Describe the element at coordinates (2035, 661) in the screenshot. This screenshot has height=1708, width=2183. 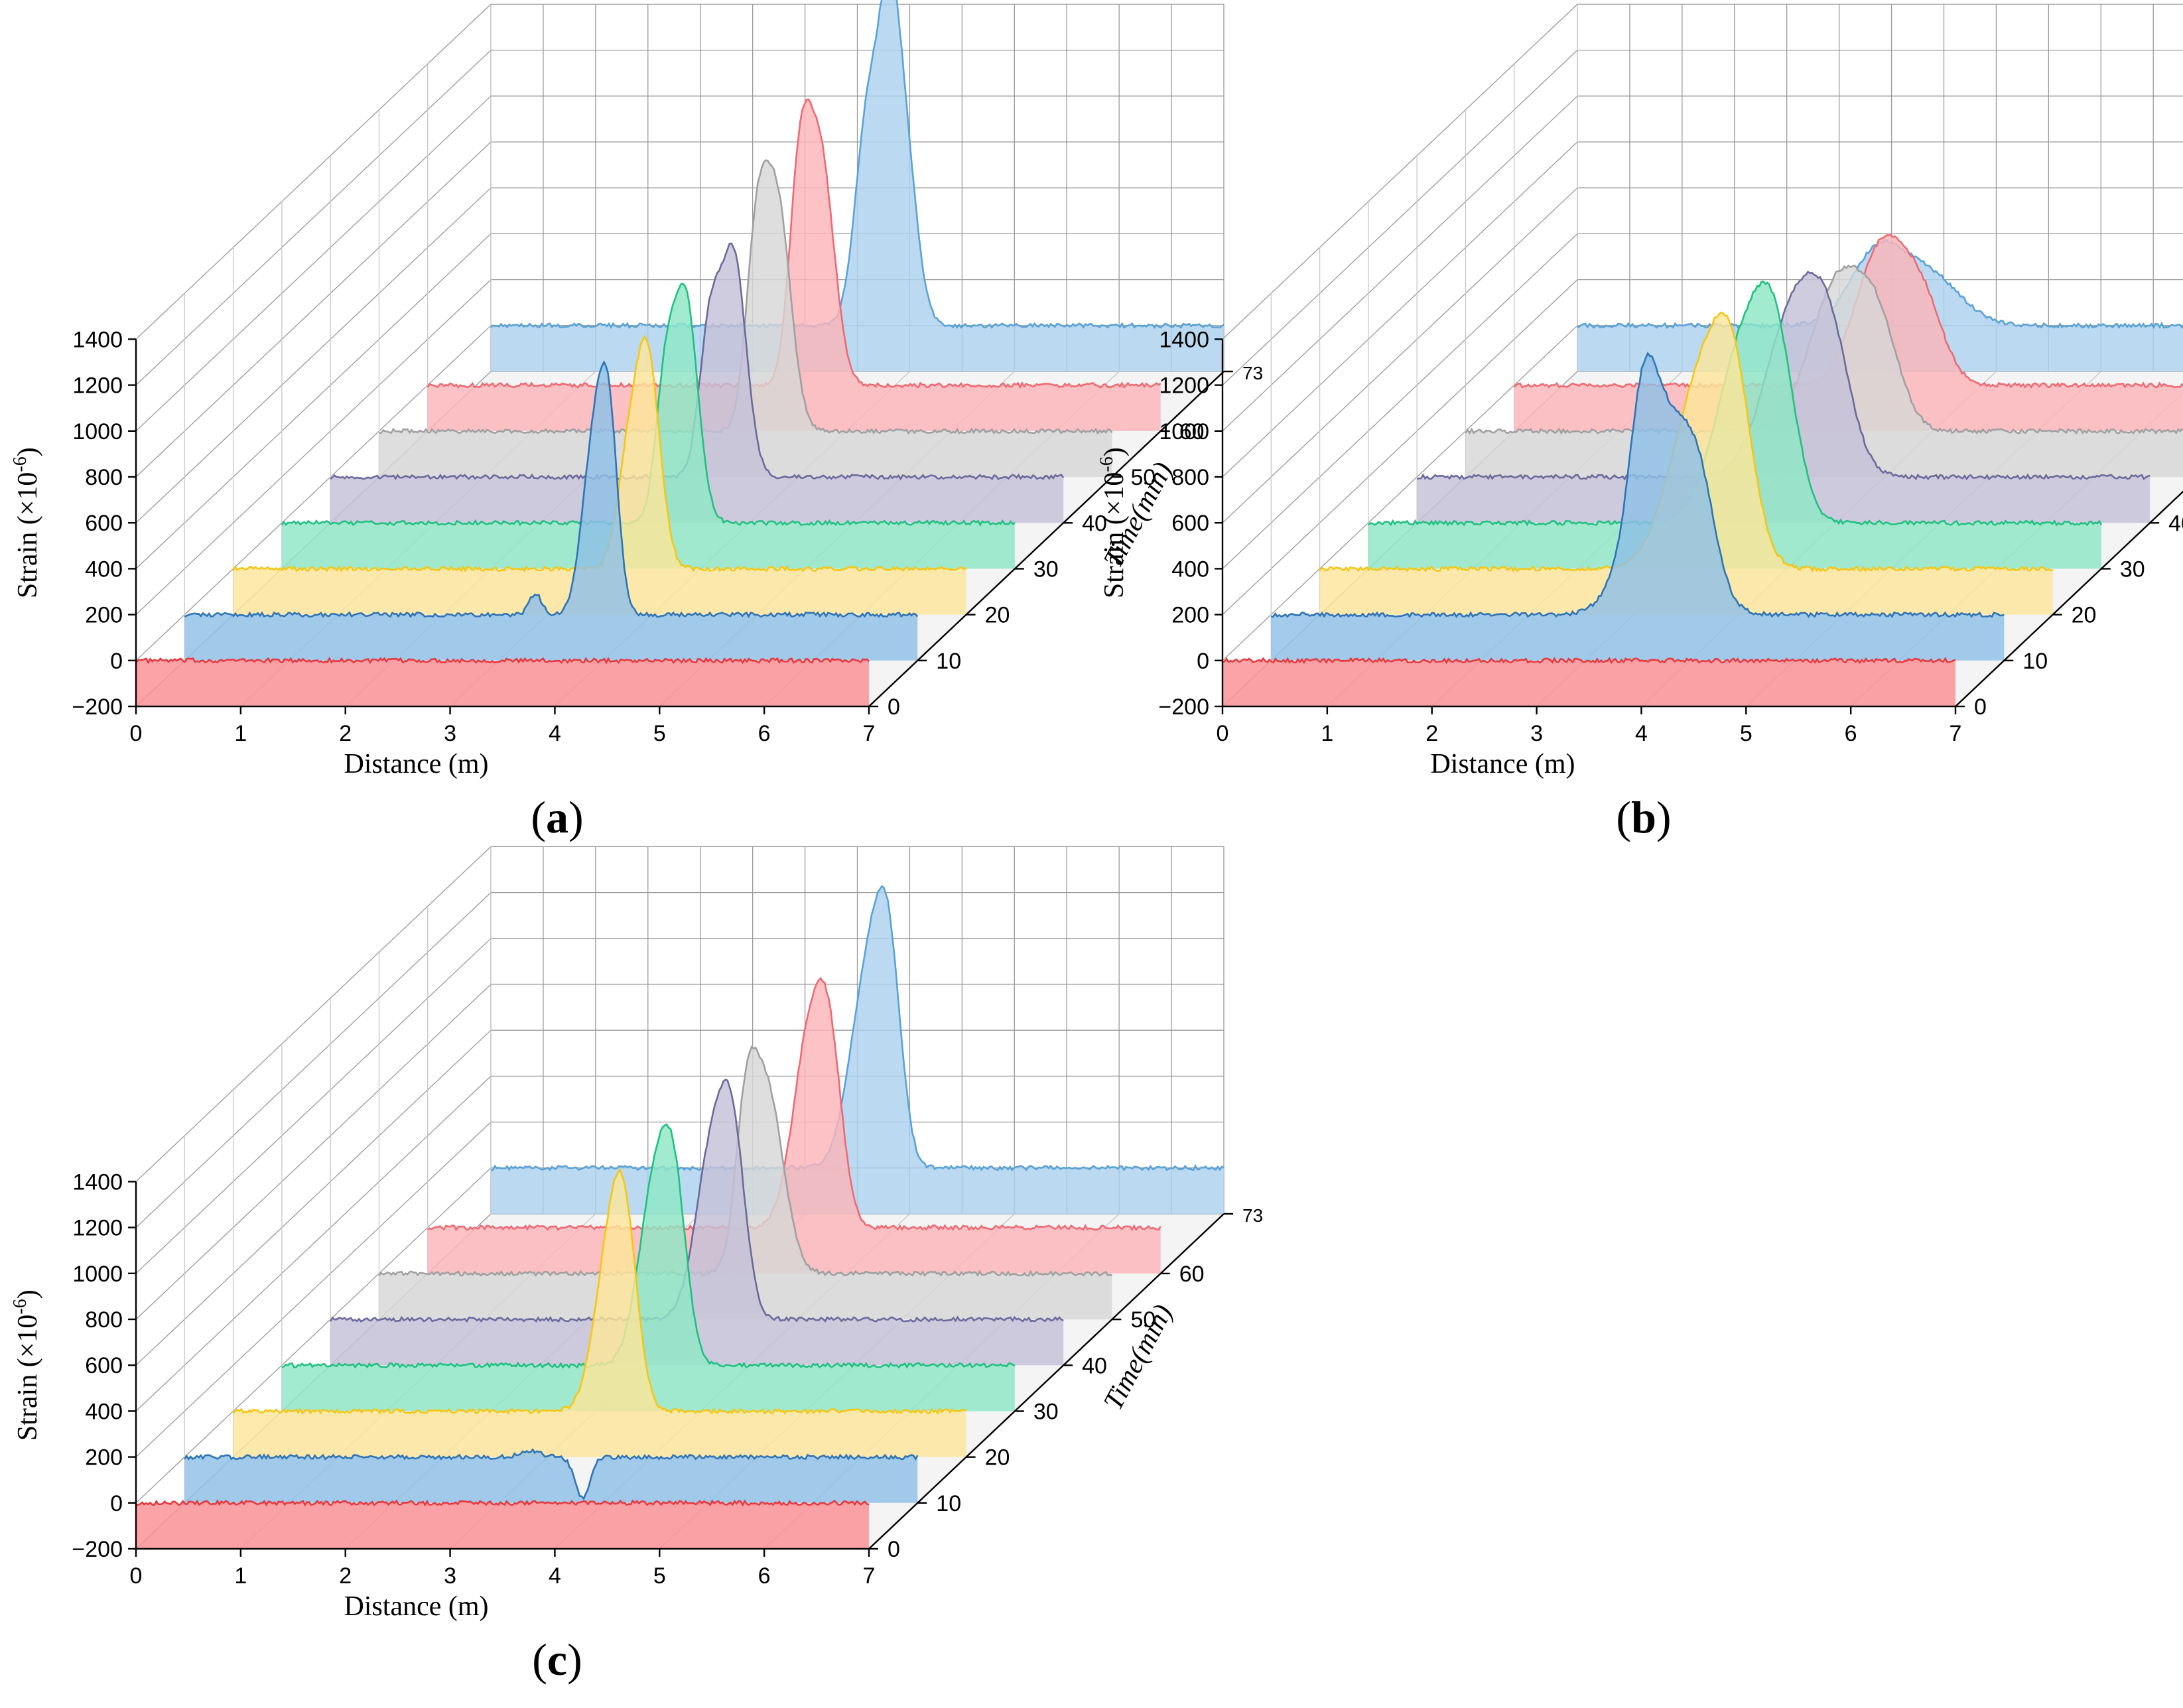
I see `z-tick-label: 10` at that location.